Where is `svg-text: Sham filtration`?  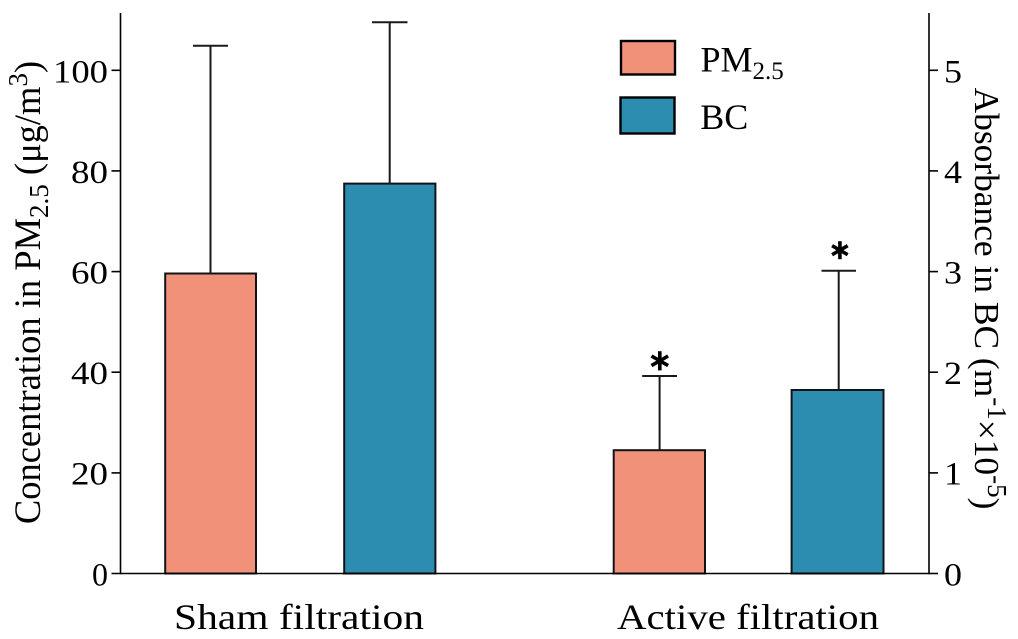
svg-text: Sham filtration is located at coordinates (299, 617).